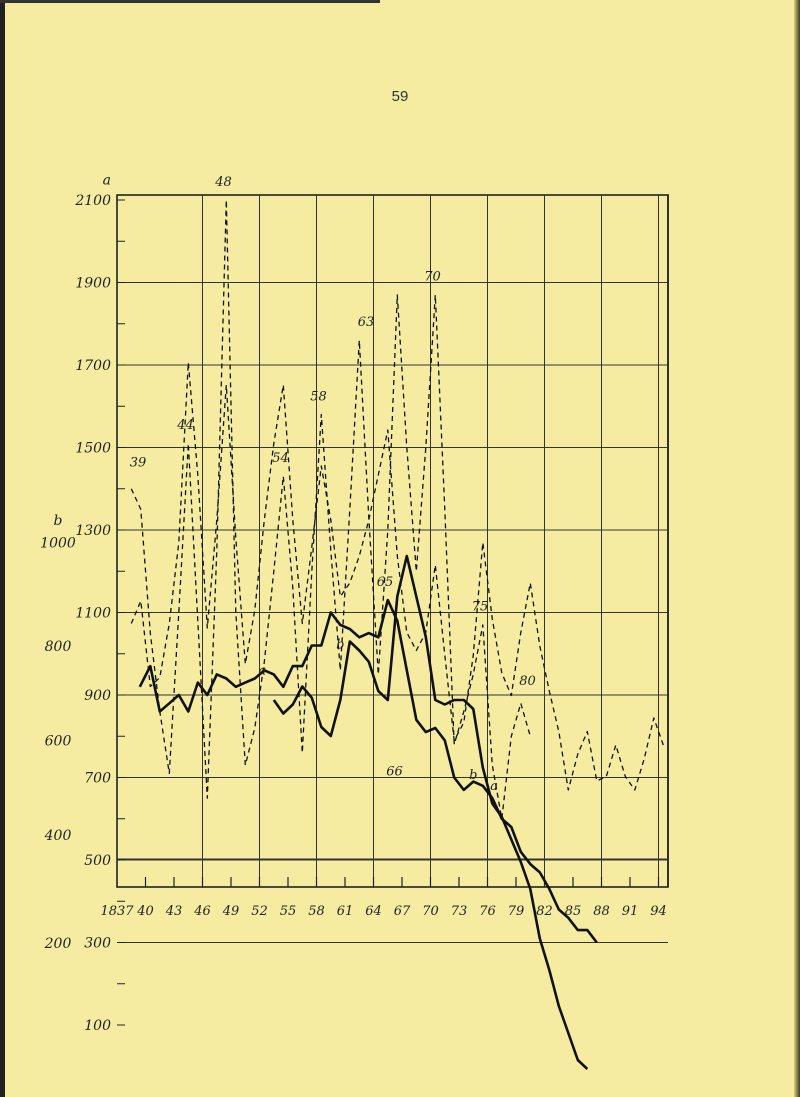 Image resolution: width=800 pixels, height=1097 pixels. Describe the element at coordinates (107, 180) in the screenshot. I see `y-label-a: a` at that location.